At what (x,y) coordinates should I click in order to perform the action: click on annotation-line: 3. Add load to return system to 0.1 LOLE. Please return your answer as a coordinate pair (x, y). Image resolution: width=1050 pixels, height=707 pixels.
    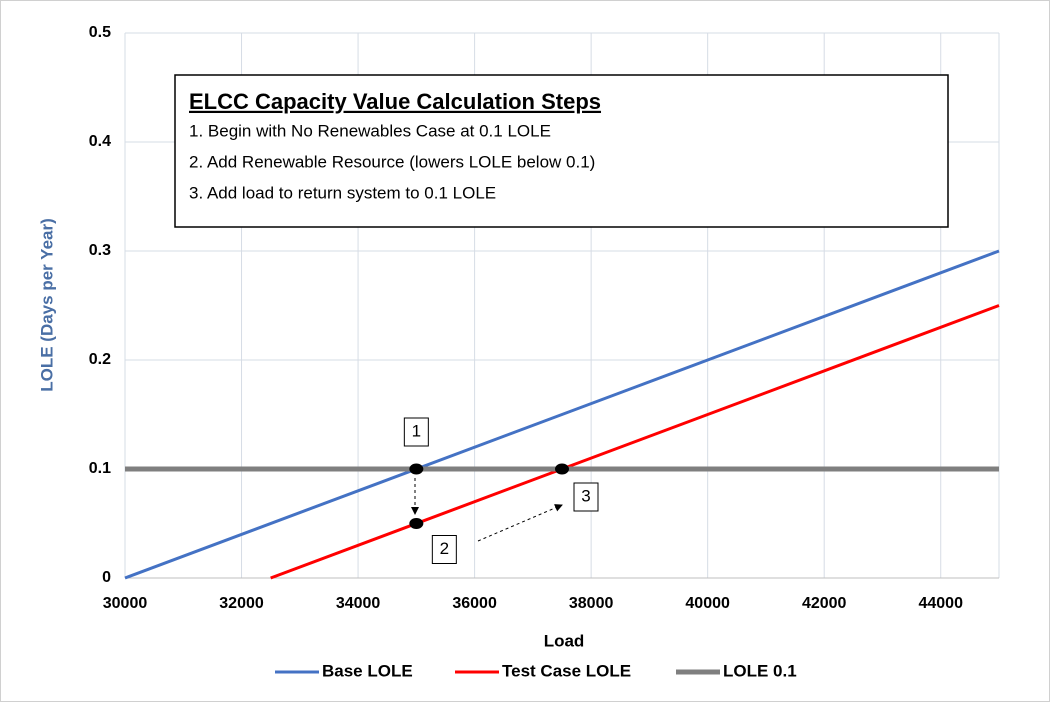
    Looking at the image, I should click on (342, 192).